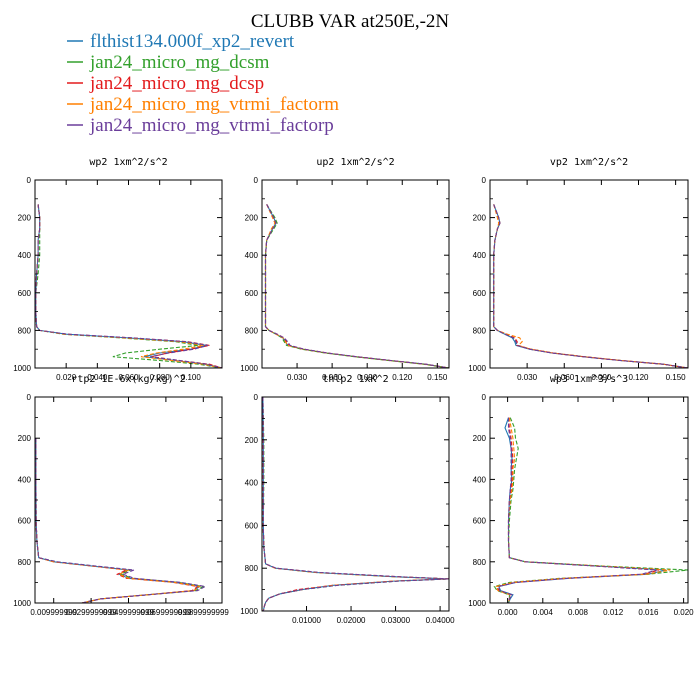 The image size is (700, 700). What do you see at coordinates (355, 379) in the screenshot?
I see `panel-title: thlp2 1xK^2` at bounding box center [355, 379].